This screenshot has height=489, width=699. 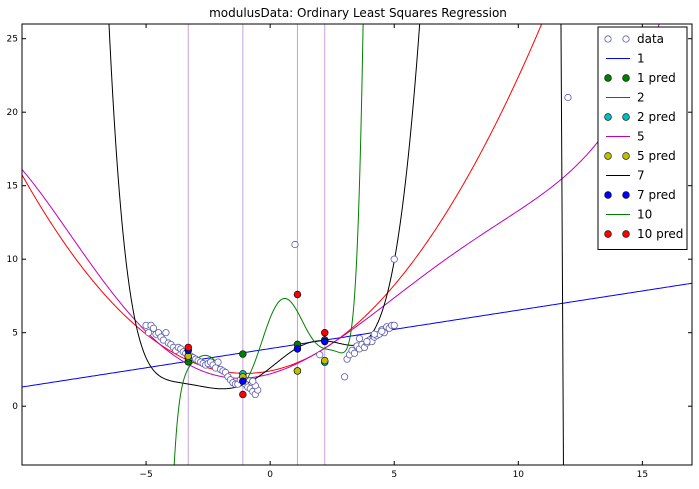 What do you see at coordinates (656, 195) in the screenshot?
I see `legend-label: 7 pred` at bounding box center [656, 195].